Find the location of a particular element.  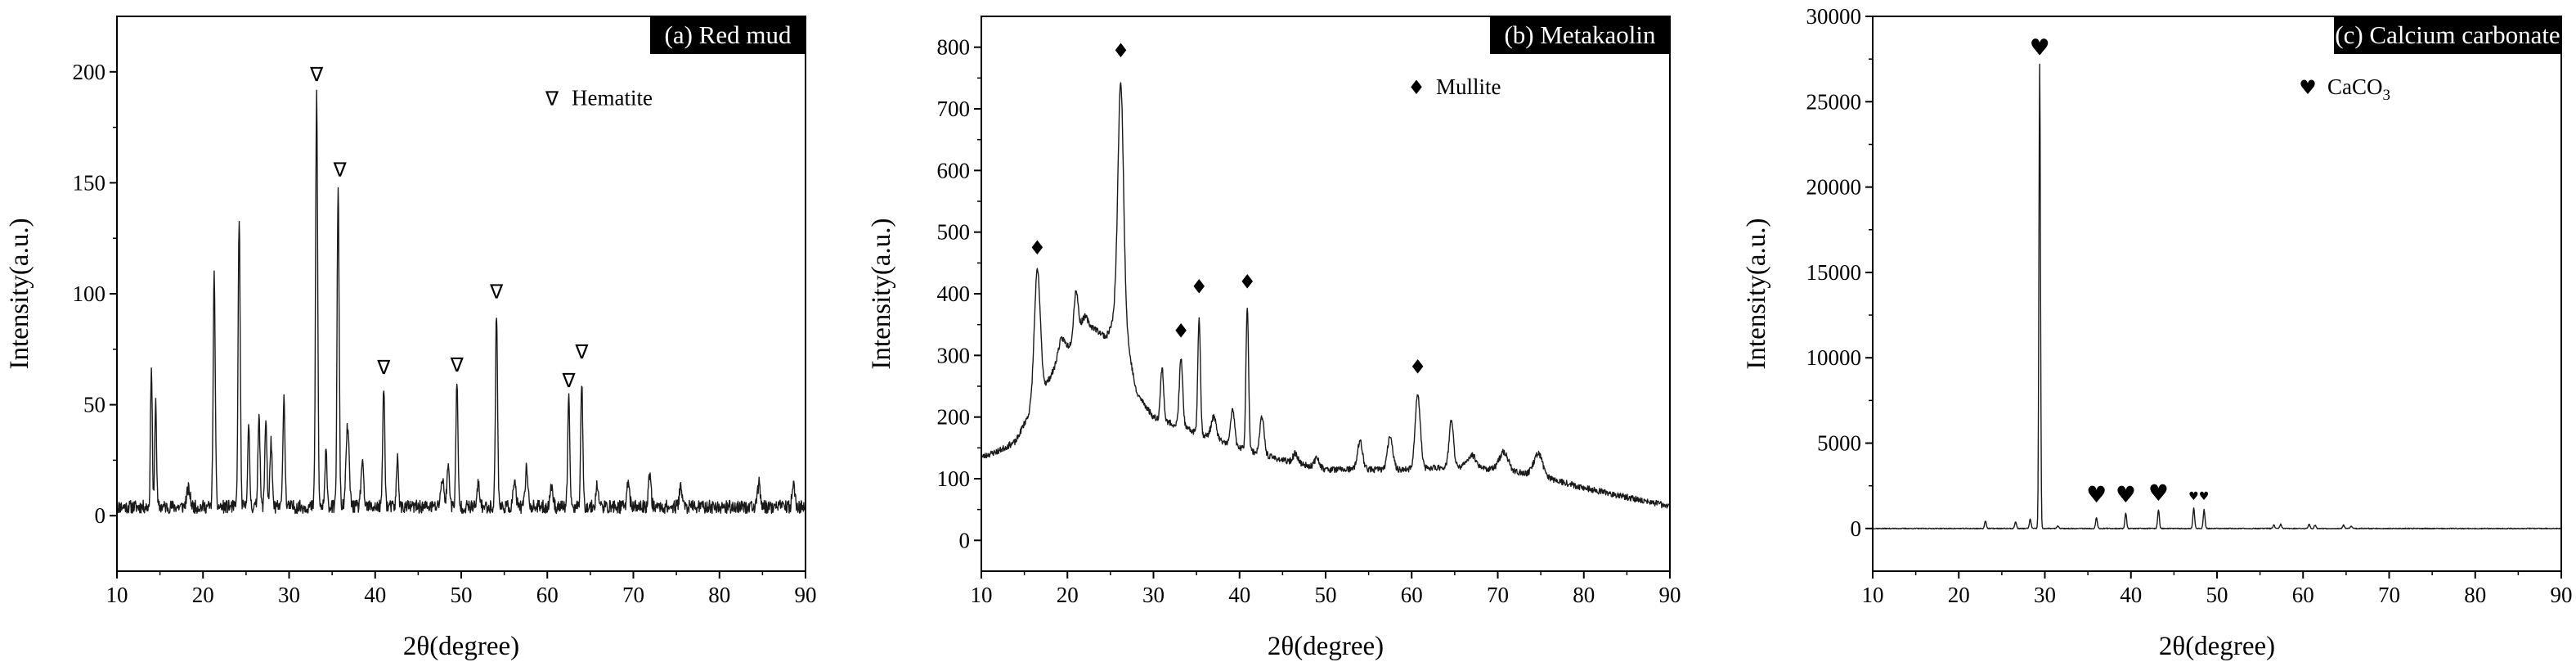

legend-label: Hematite is located at coordinates (612, 97).